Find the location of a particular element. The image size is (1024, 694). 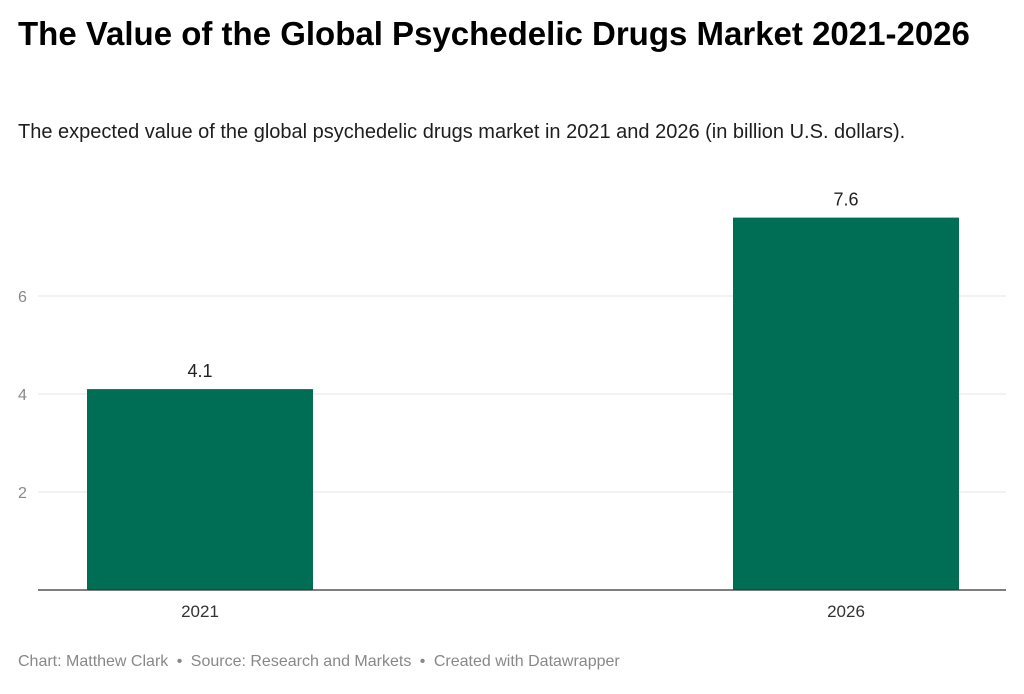

y-tick-label: 2 is located at coordinates (22, 493).